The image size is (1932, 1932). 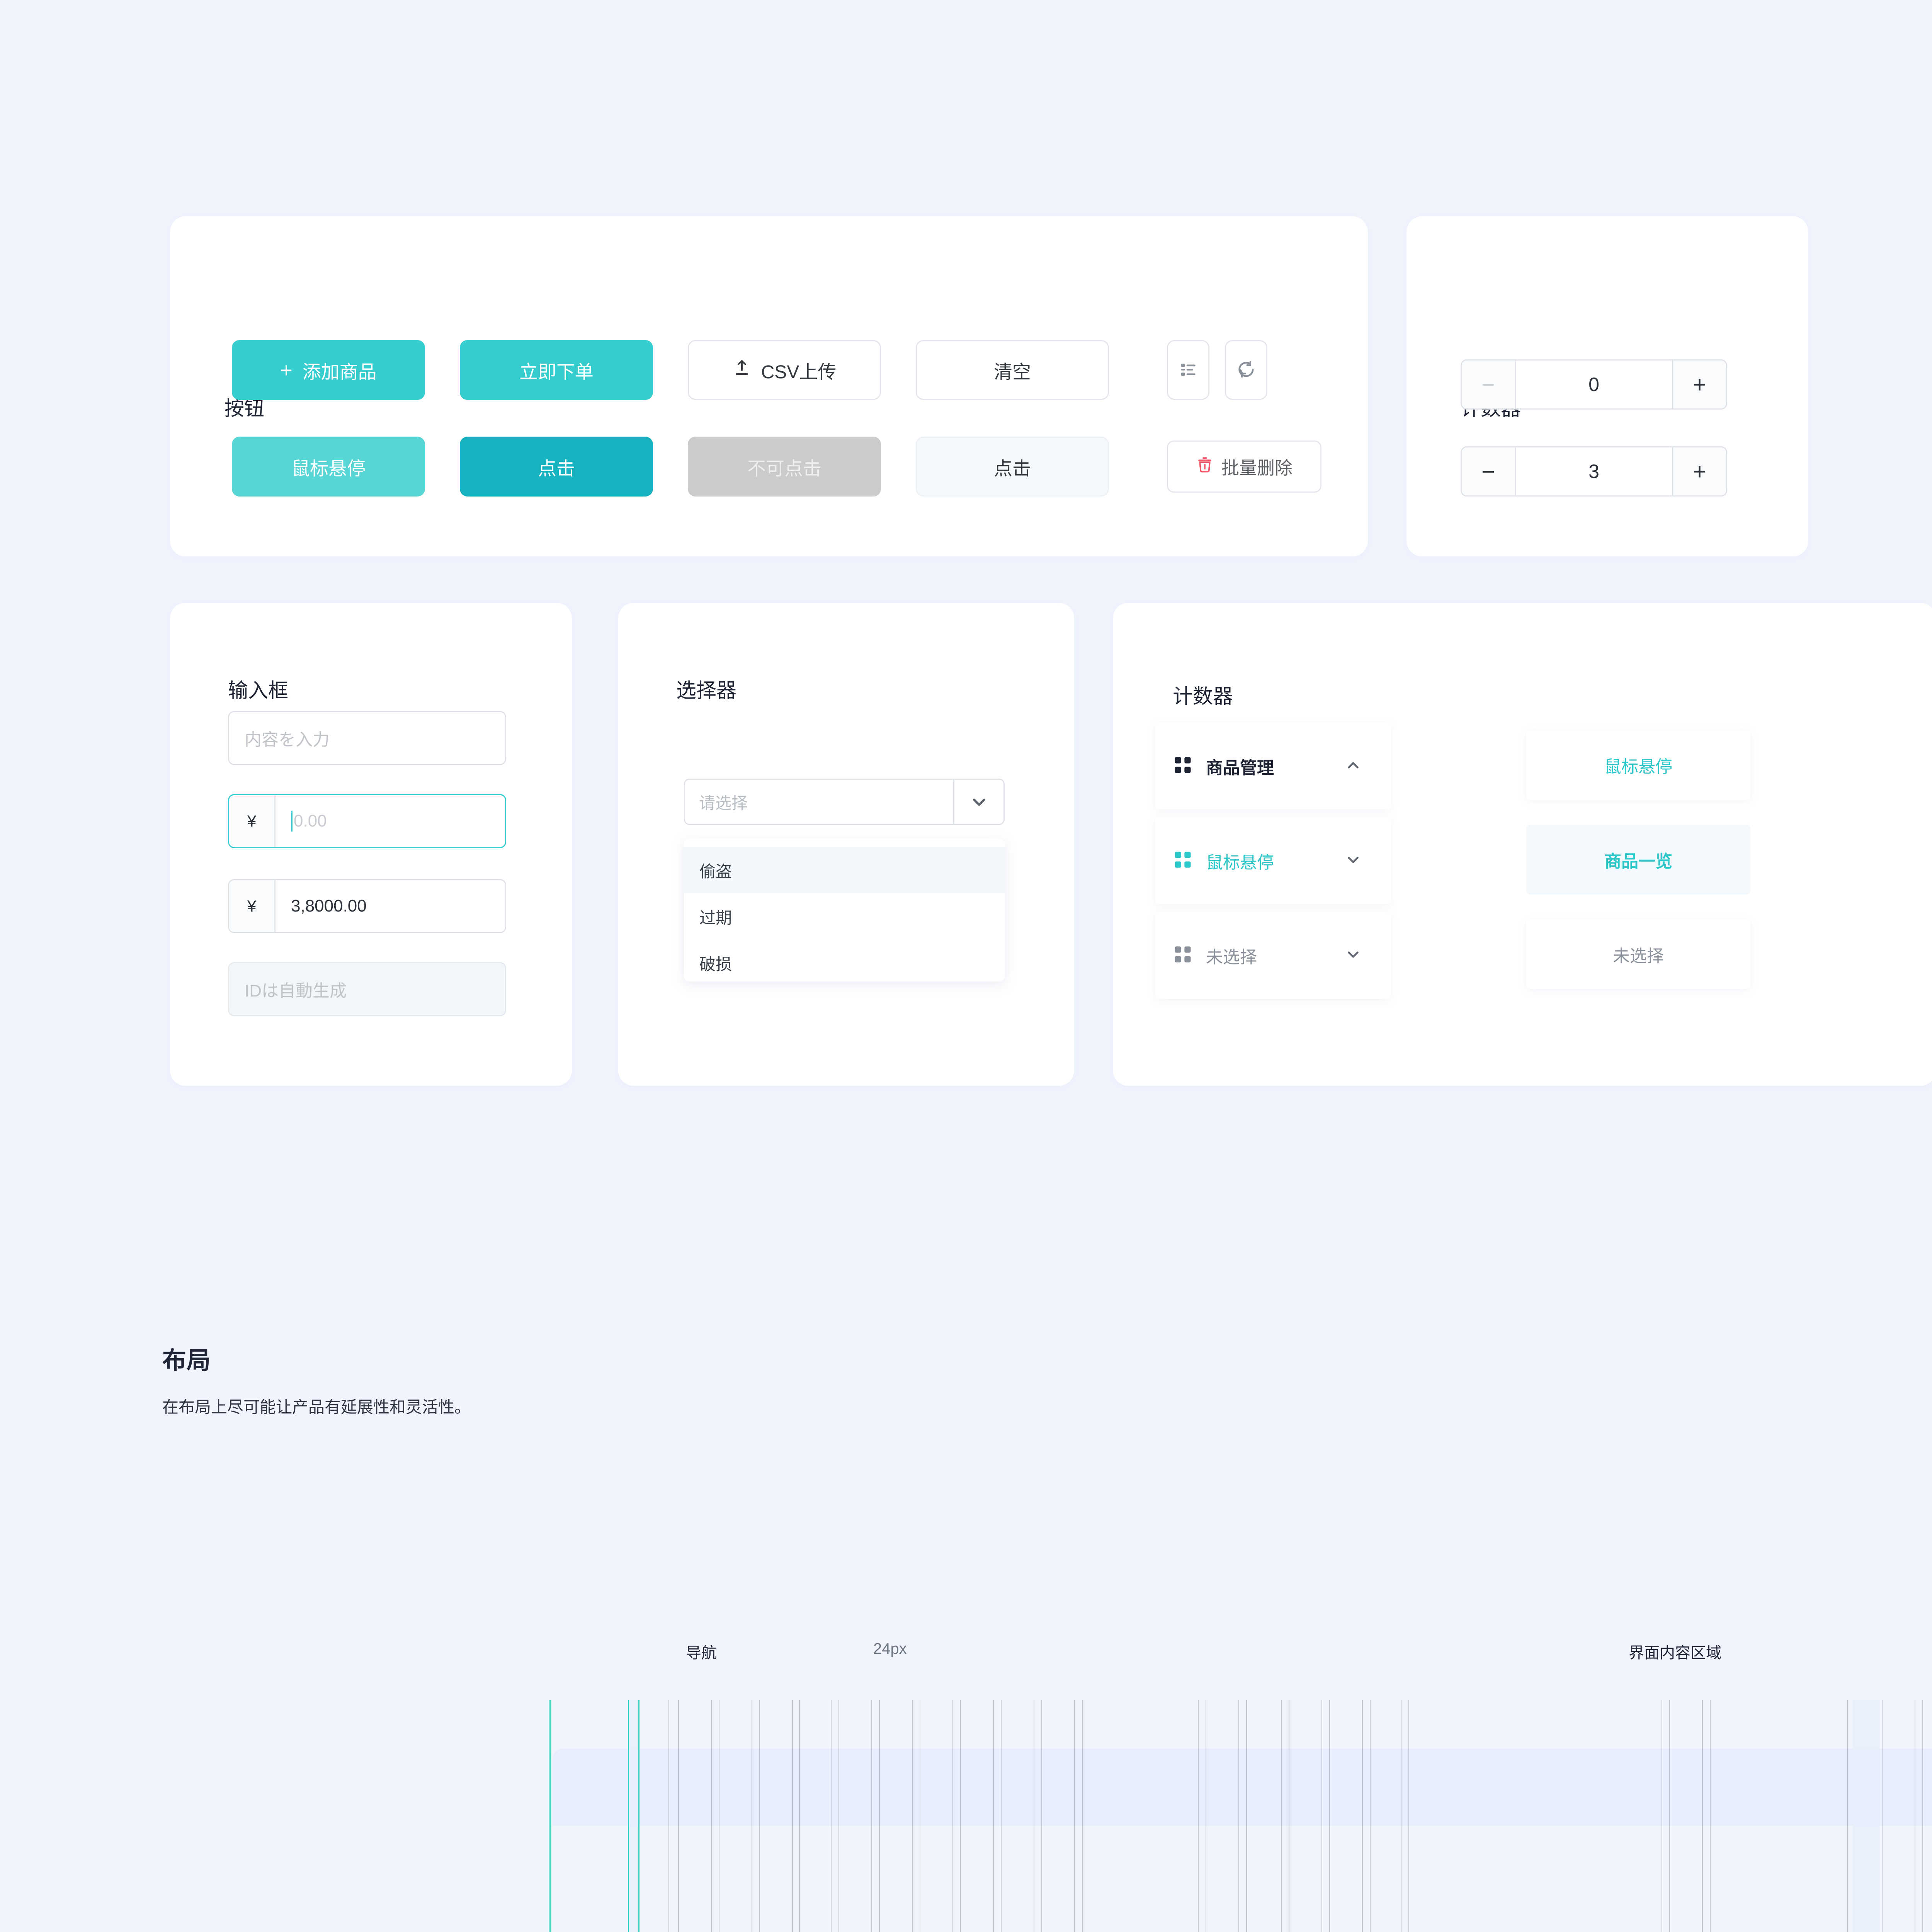 I want to click on section-subtitle: 在布局上尽可能让产品有延展性和灵活性。, so click(x=316, y=1407).